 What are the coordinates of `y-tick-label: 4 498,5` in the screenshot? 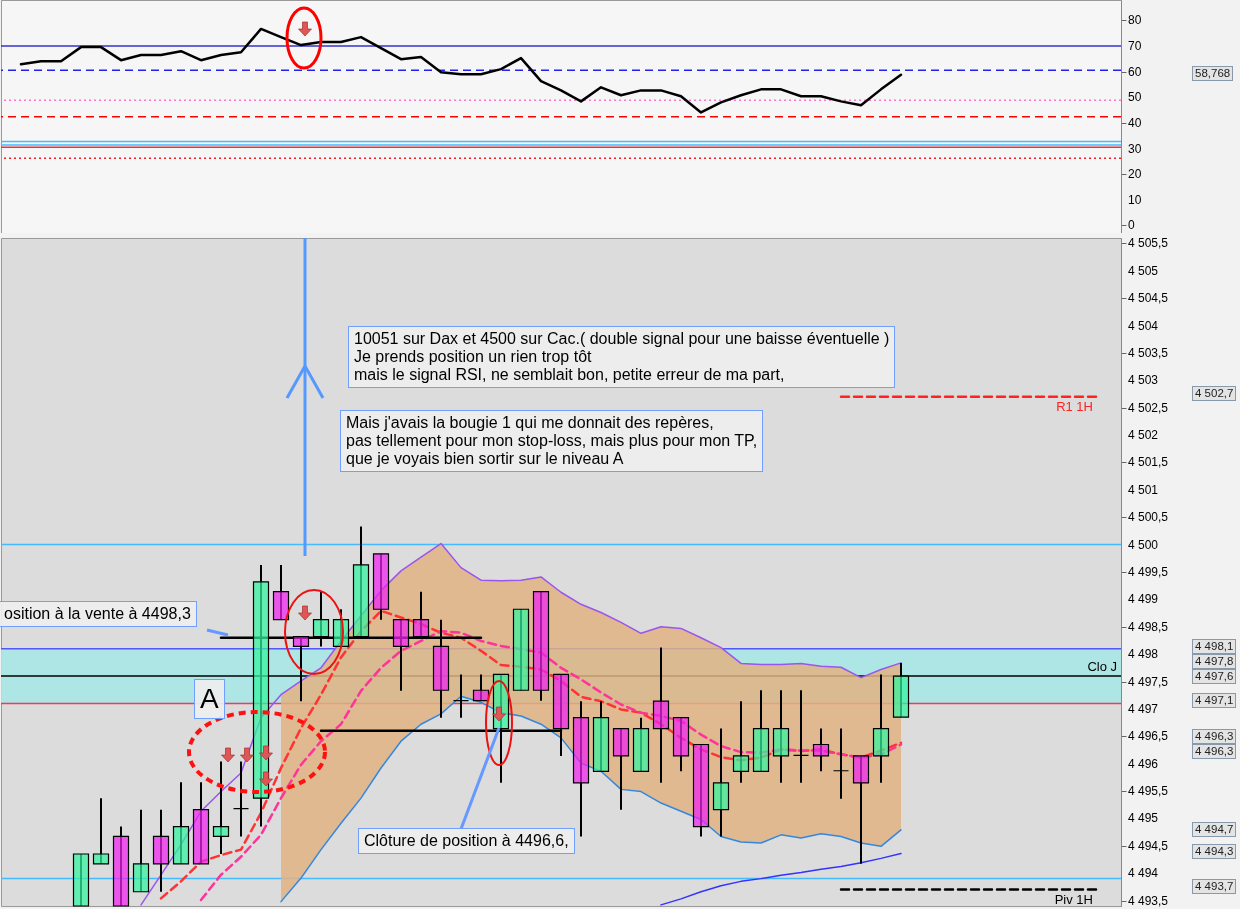 It's located at (1148, 626).